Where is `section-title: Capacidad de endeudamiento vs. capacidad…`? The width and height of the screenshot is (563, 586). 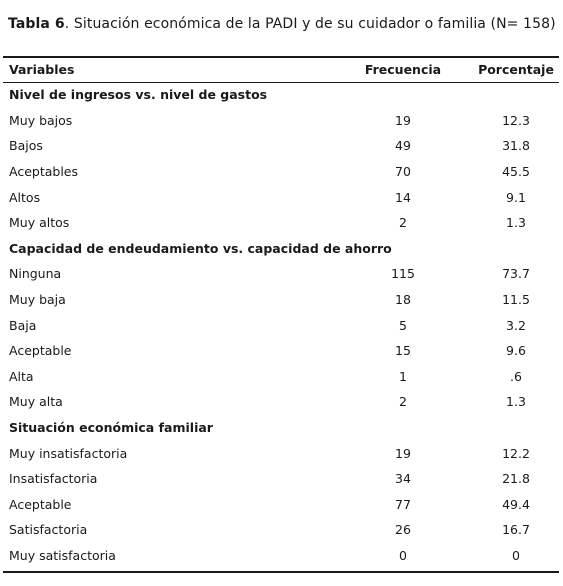 section-title: Capacidad de endeudamiento vs. capacidad… is located at coordinates (200, 248).